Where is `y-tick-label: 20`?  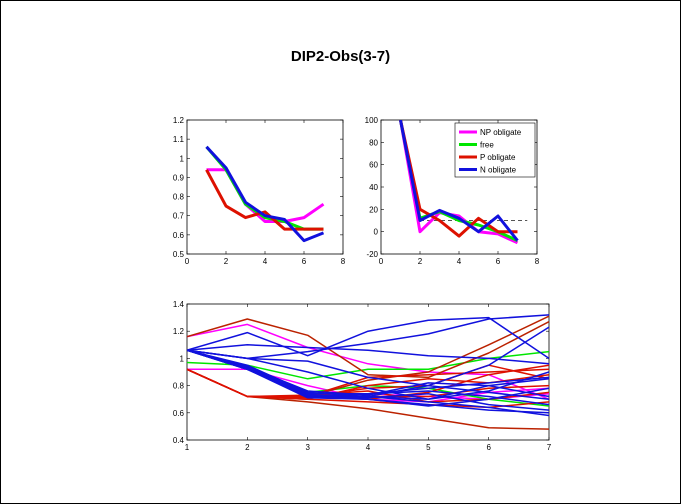 y-tick-label: 20 is located at coordinates (373, 209).